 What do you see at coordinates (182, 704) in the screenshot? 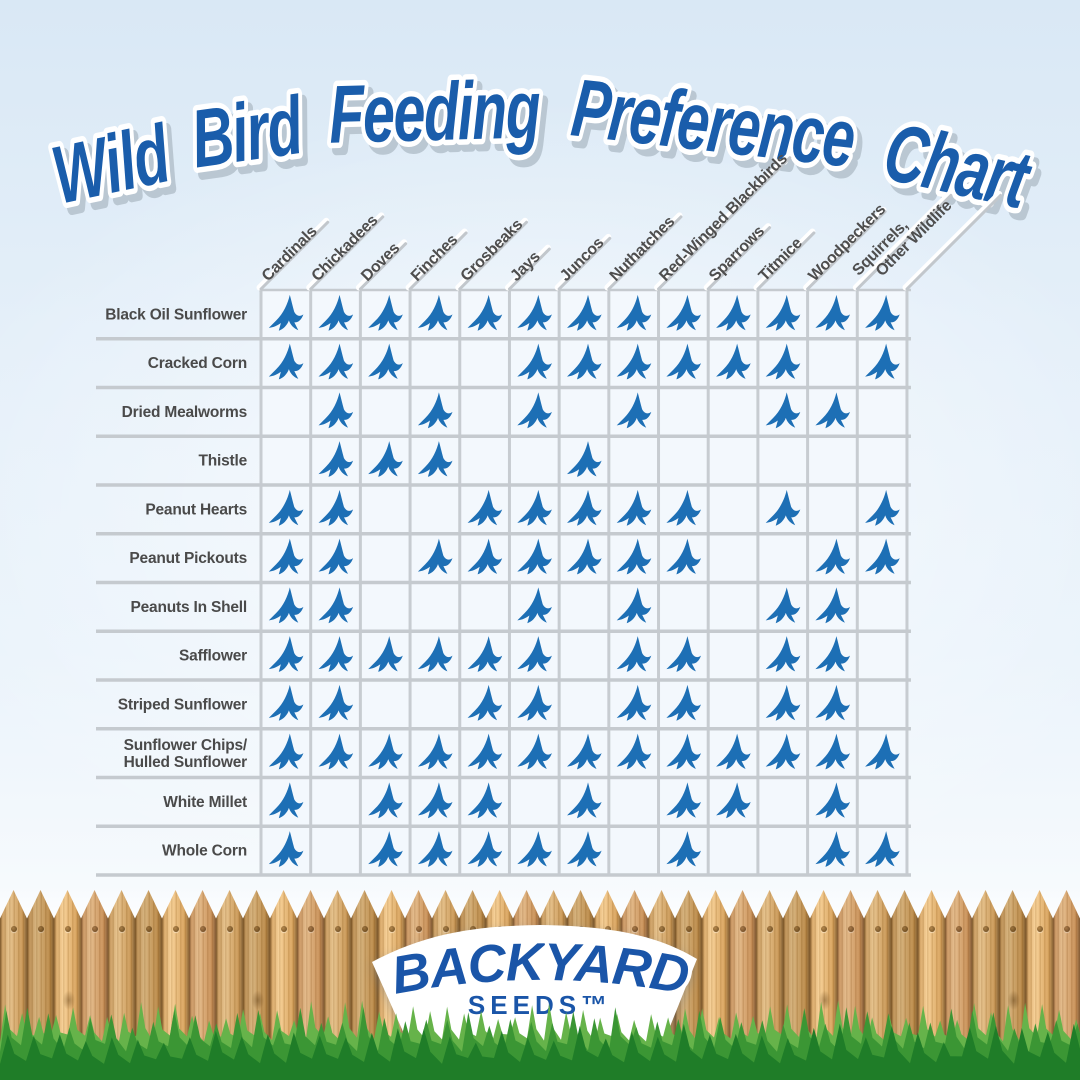
I see `row-label: Striped Sunflower` at bounding box center [182, 704].